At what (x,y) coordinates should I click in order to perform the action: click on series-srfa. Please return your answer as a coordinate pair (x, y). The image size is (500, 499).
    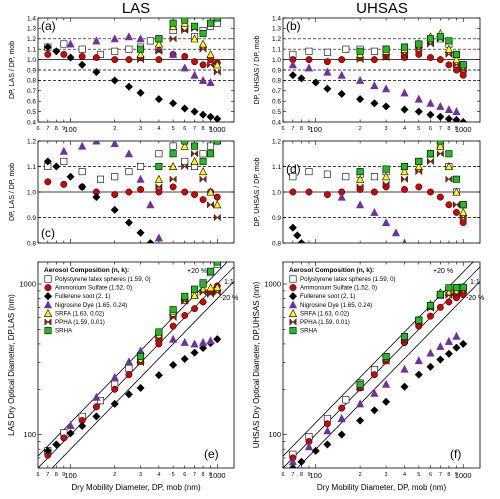
    Looking at the image, I should click on (188, 175).